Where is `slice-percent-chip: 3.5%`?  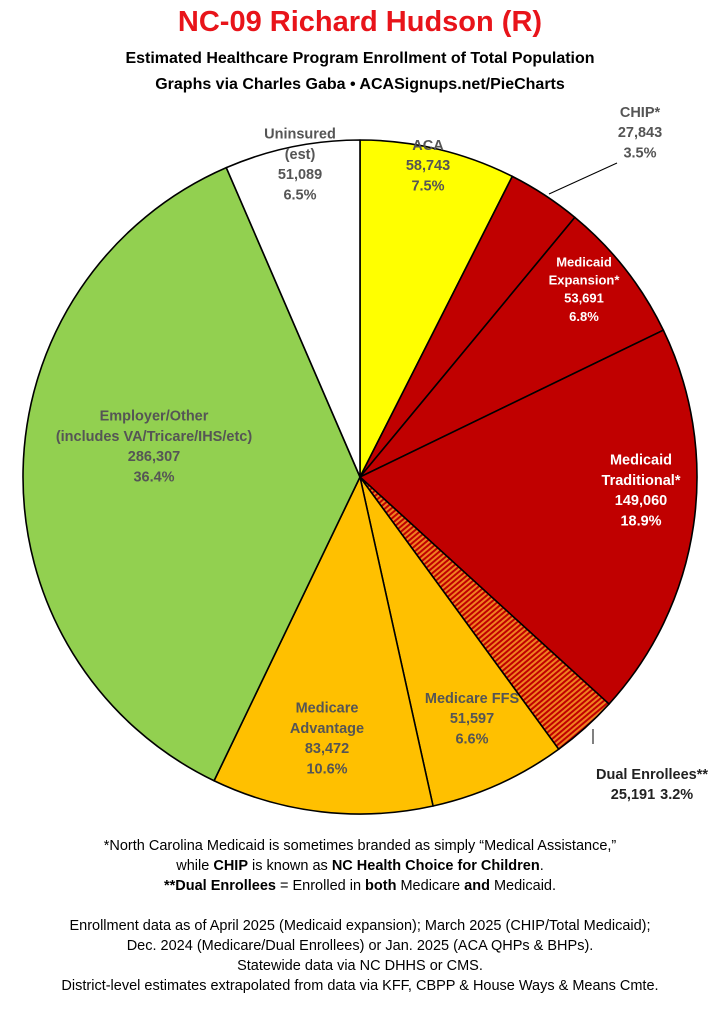 slice-percent-chip: 3.5% is located at coordinates (639, 153).